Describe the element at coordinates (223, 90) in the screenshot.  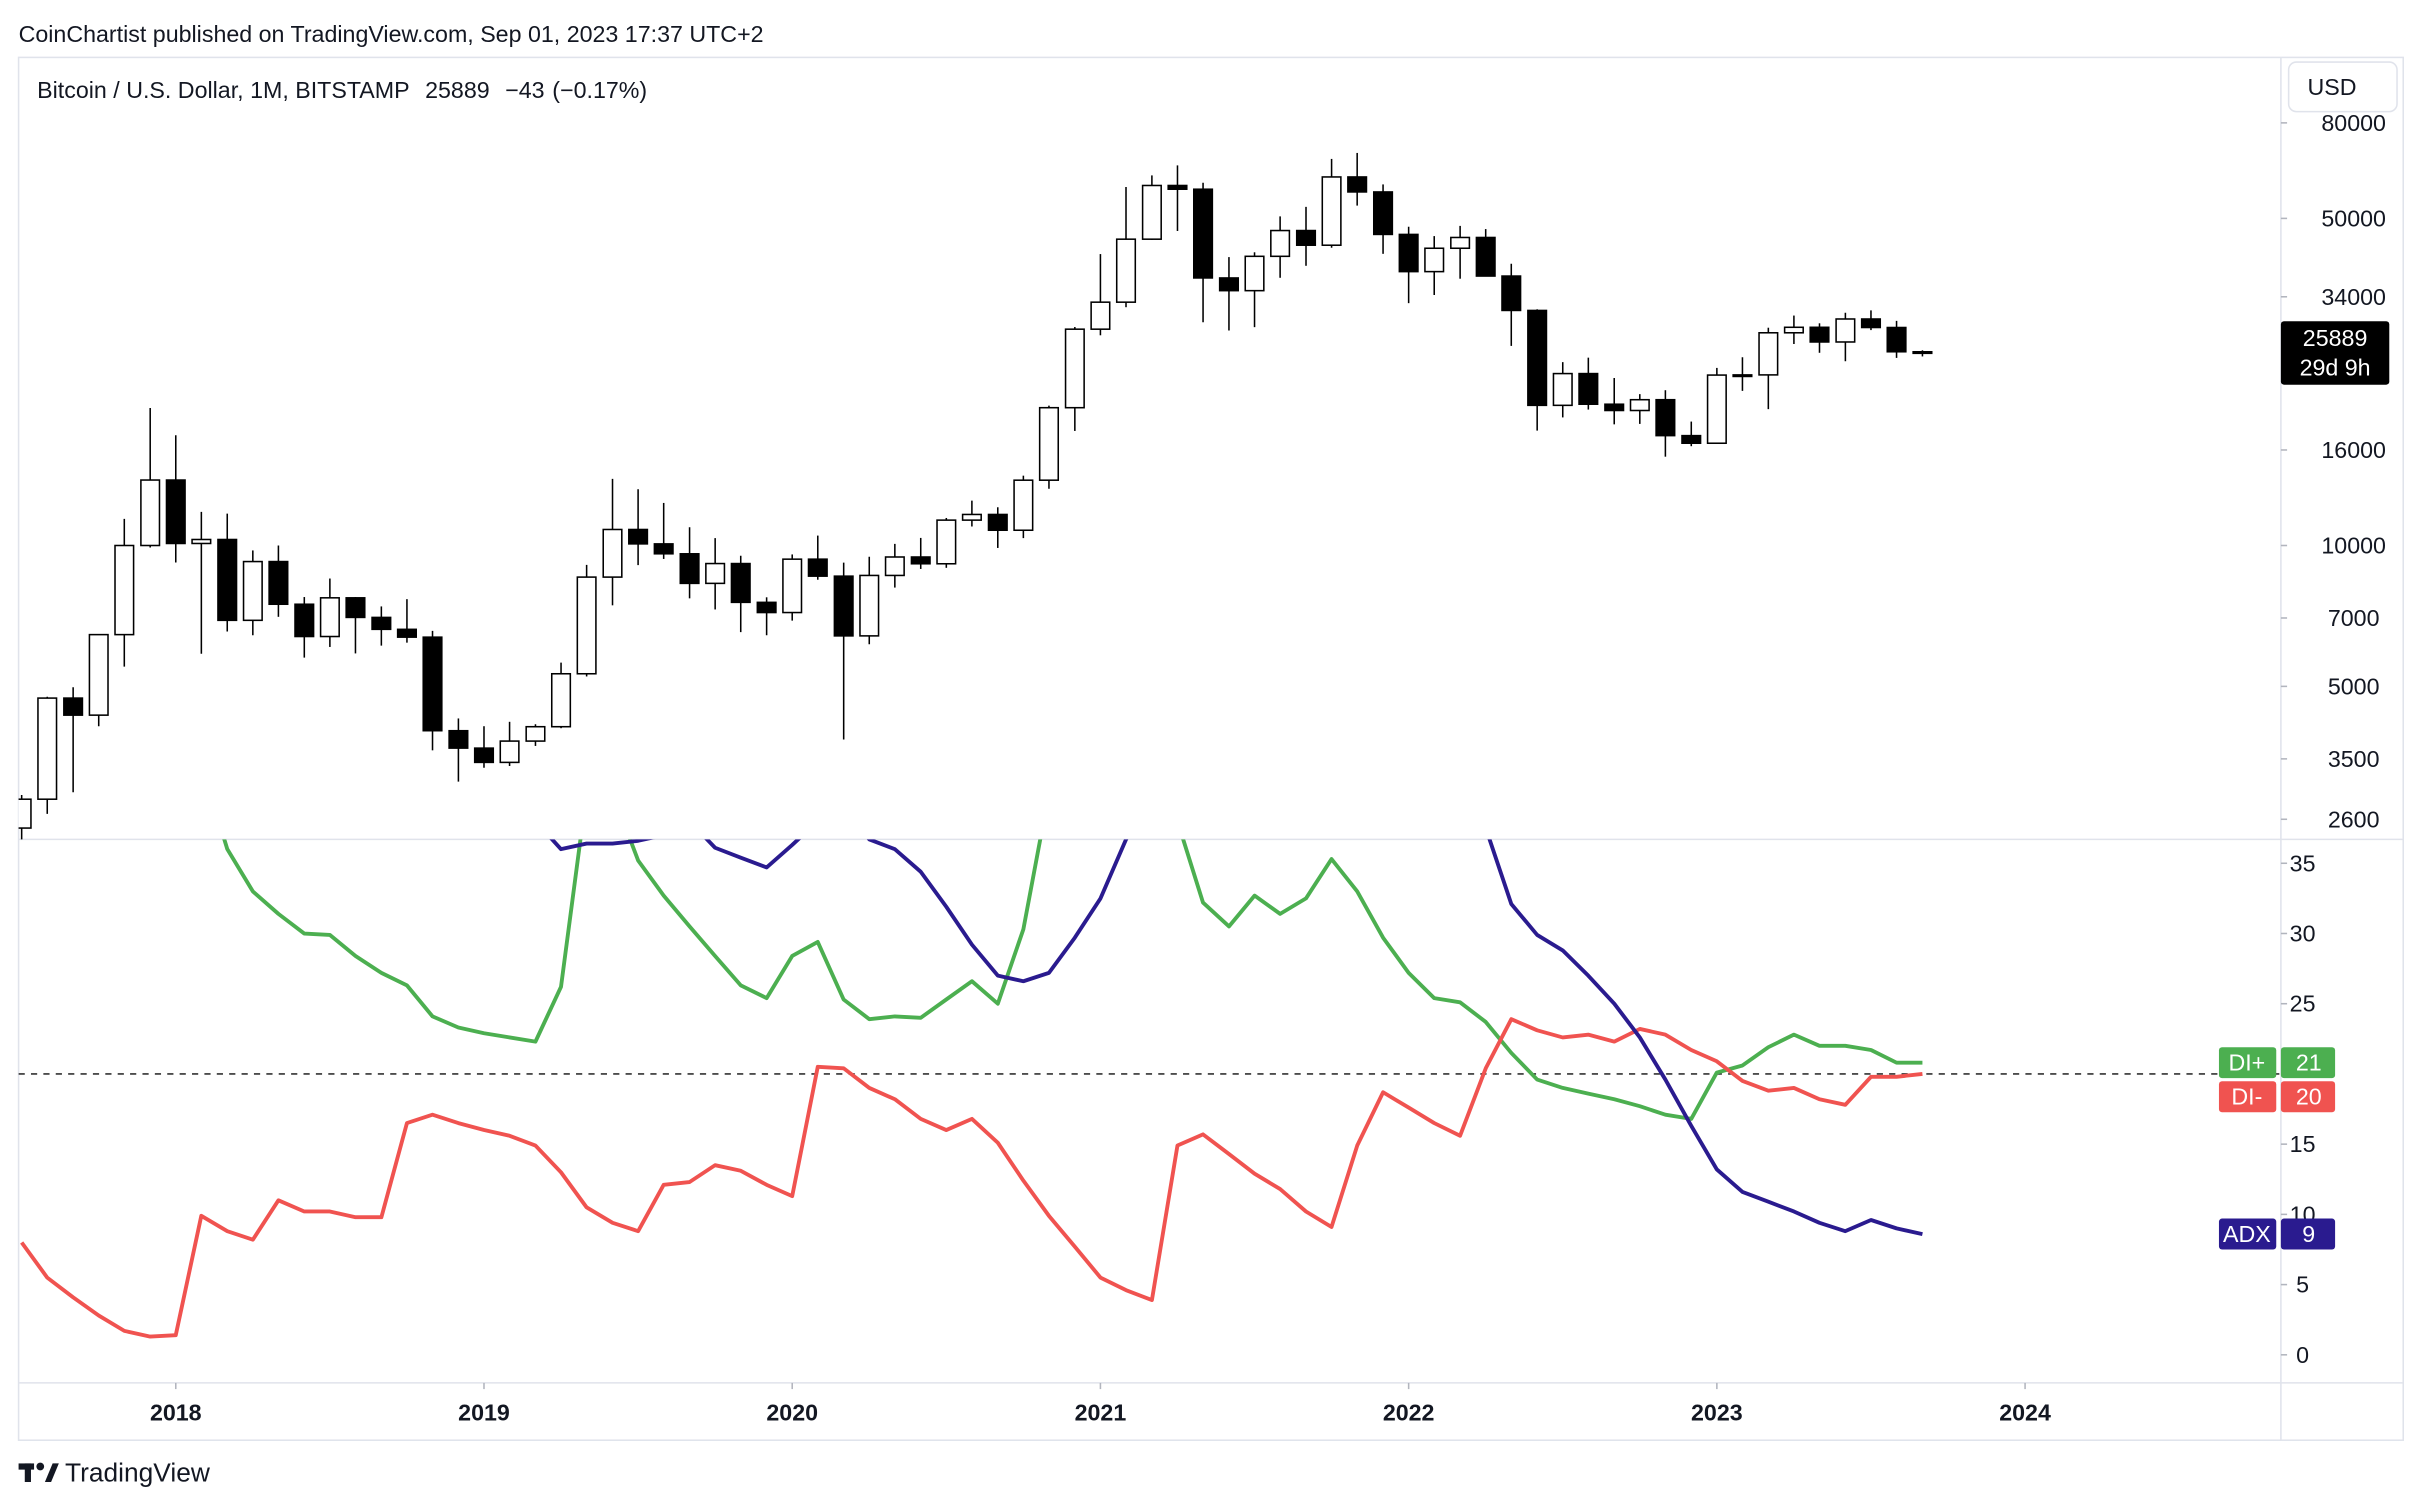
I see `symbol-title: Bitcoin / U.S. Dollar, 1M, BITSTAMP` at that location.